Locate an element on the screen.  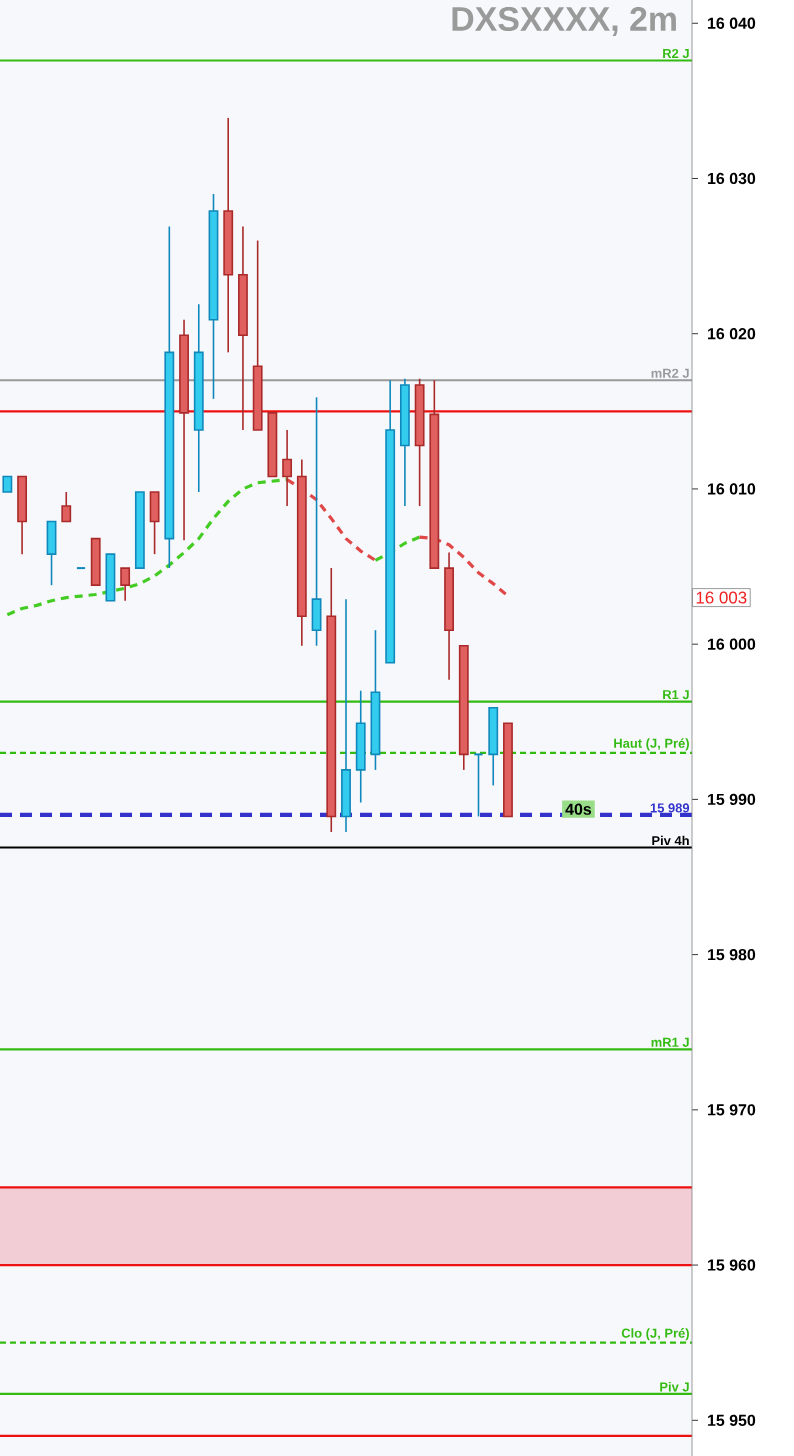
annotation: 16 003 is located at coordinates (721, 597).